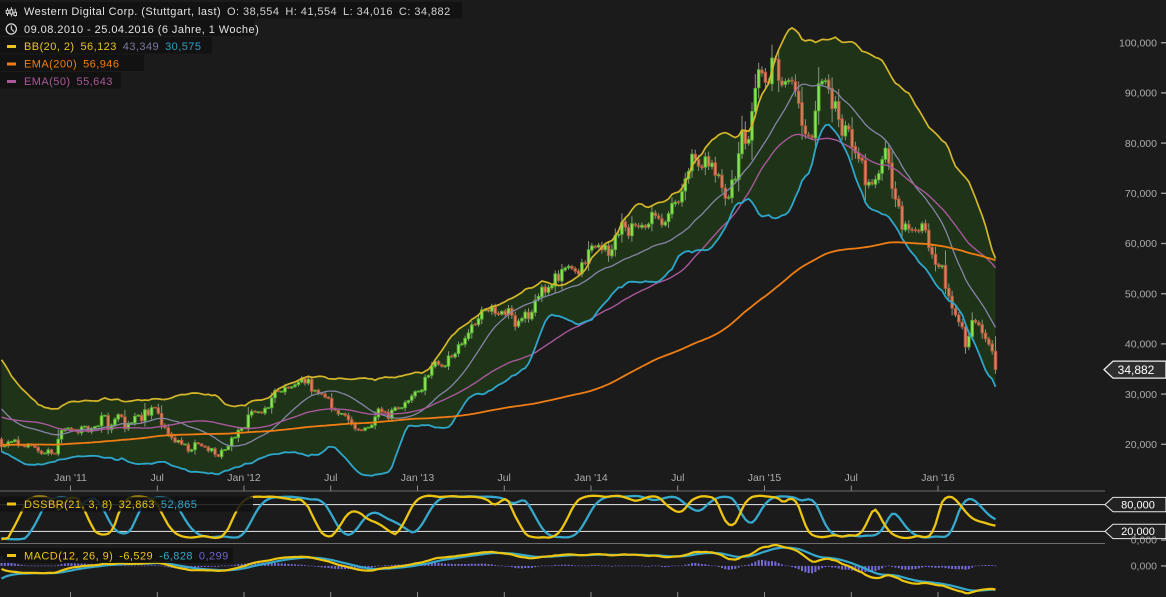 The width and height of the screenshot is (1166, 597). What do you see at coordinates (70, 478) in the screenshot?
I see `svg-text: Jan '11` at bounding box center [70, 478].